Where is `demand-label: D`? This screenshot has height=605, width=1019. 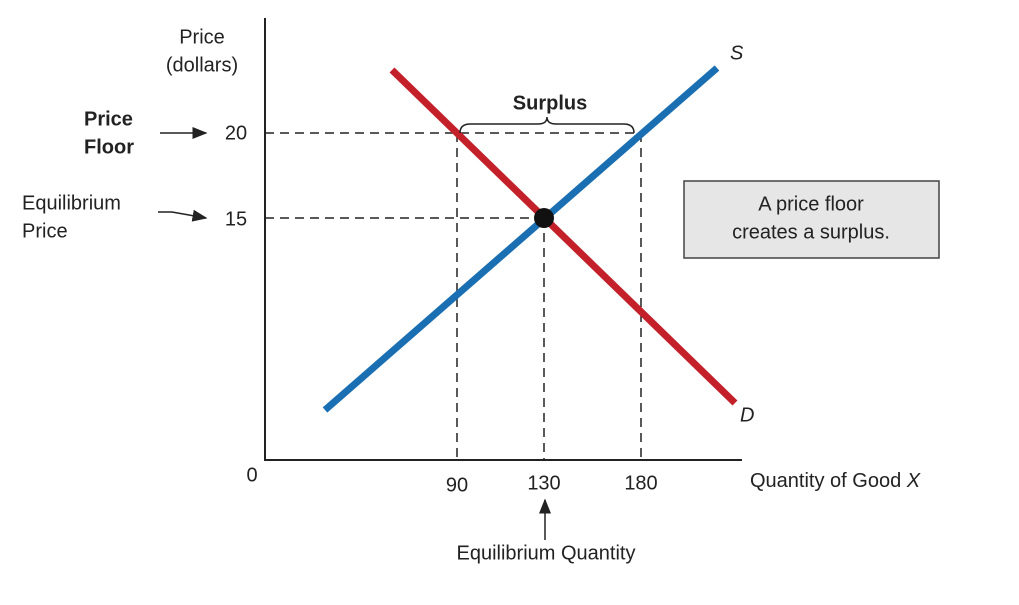 demand-label: D is located at coordinates (747, 415).